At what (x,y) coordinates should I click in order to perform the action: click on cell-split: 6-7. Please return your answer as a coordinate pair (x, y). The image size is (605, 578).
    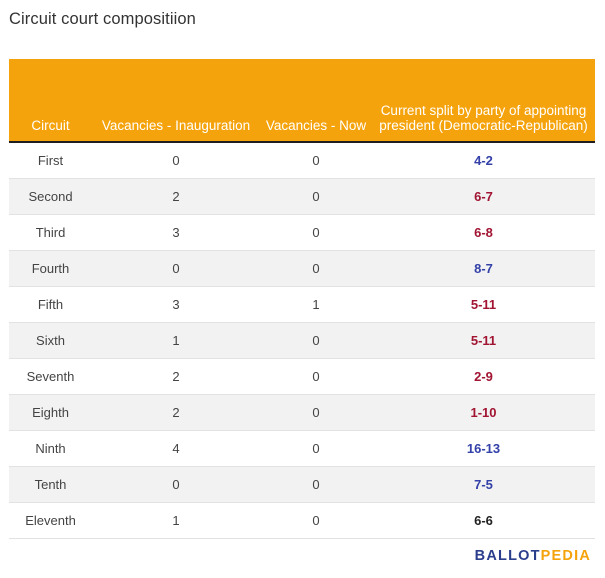
    Looking at the image, I should click on (483, 196).